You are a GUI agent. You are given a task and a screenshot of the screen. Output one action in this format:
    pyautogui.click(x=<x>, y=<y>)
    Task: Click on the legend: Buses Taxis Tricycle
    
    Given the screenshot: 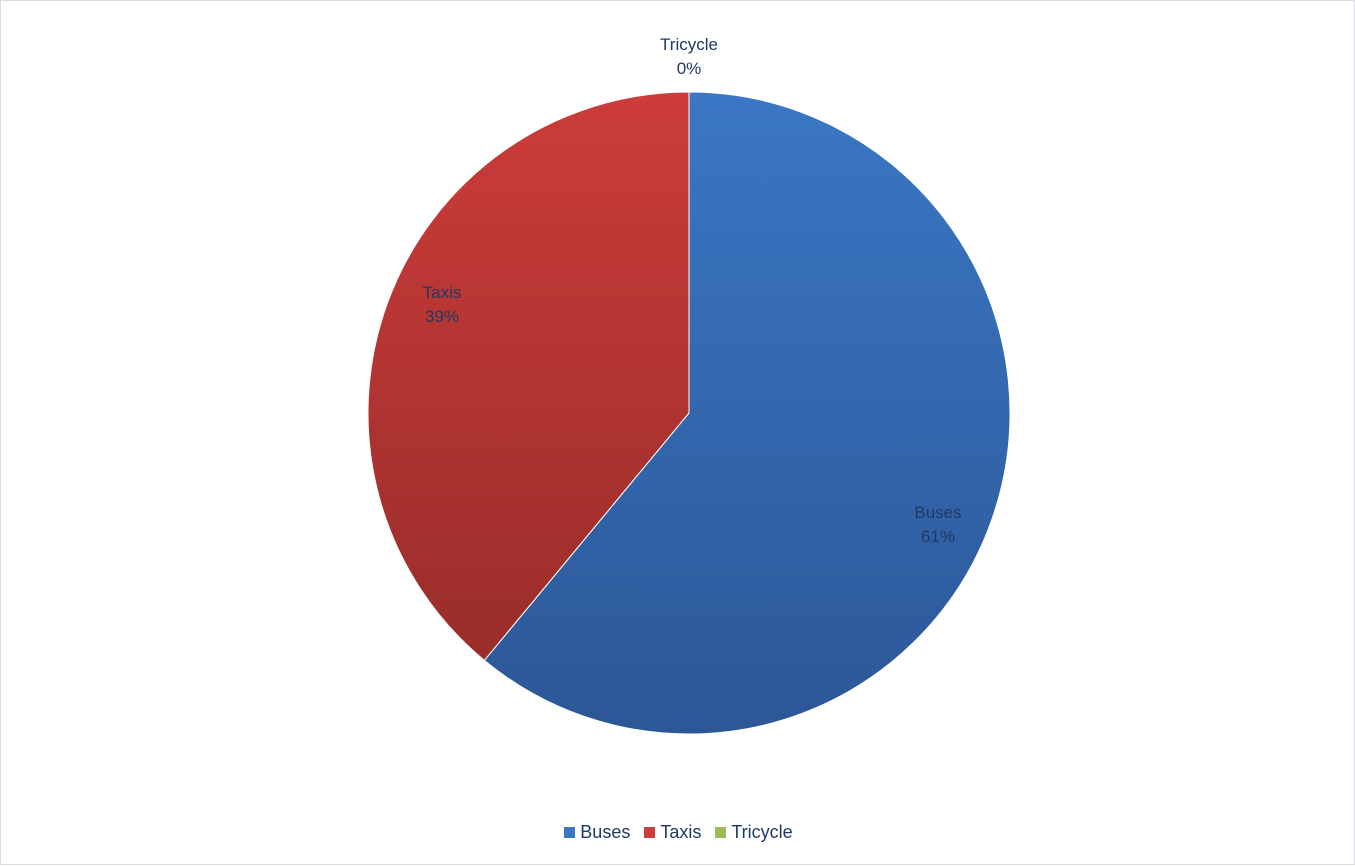 What is the action you would take?
    pyautogui.click(x=678, y=832)
    